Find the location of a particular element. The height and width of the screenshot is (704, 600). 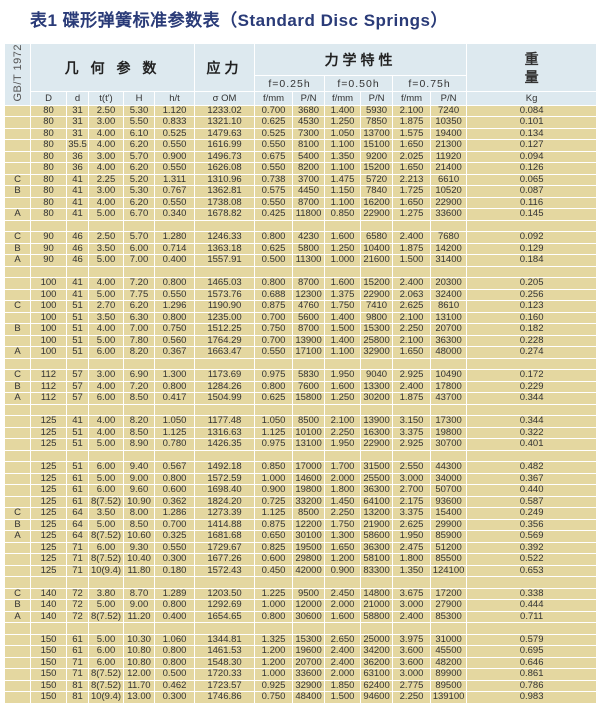

cell-f050-f: 1.200 is located at coordinates (343, 559).